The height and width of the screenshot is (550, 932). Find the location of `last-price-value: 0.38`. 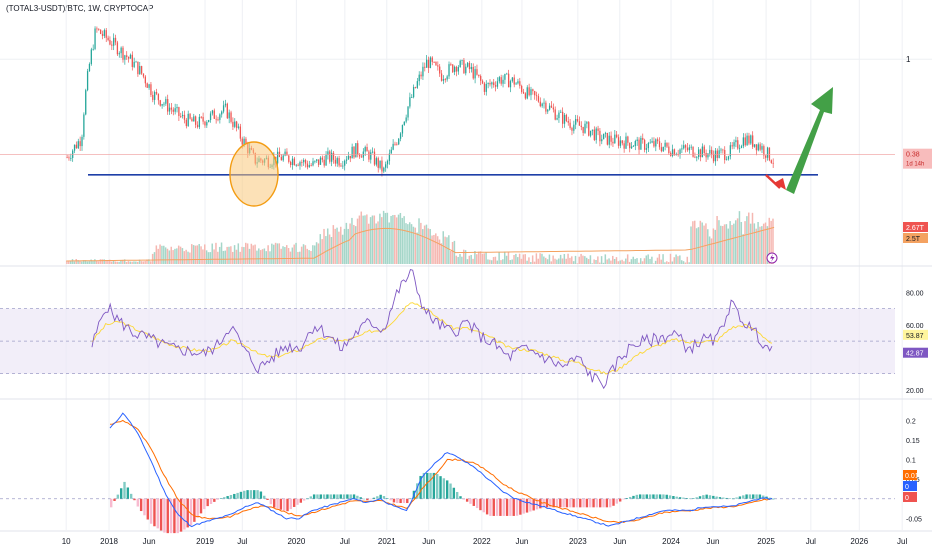

last-price-value: 0.38 is located at coordinates (913, 155).